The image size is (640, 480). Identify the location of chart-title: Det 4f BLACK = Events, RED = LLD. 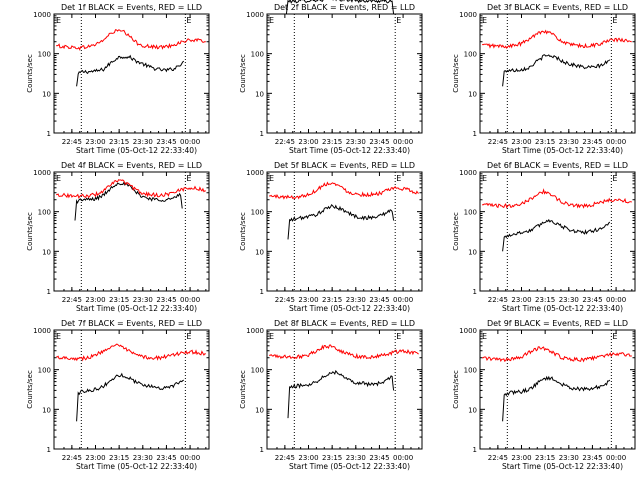
(131, 165).